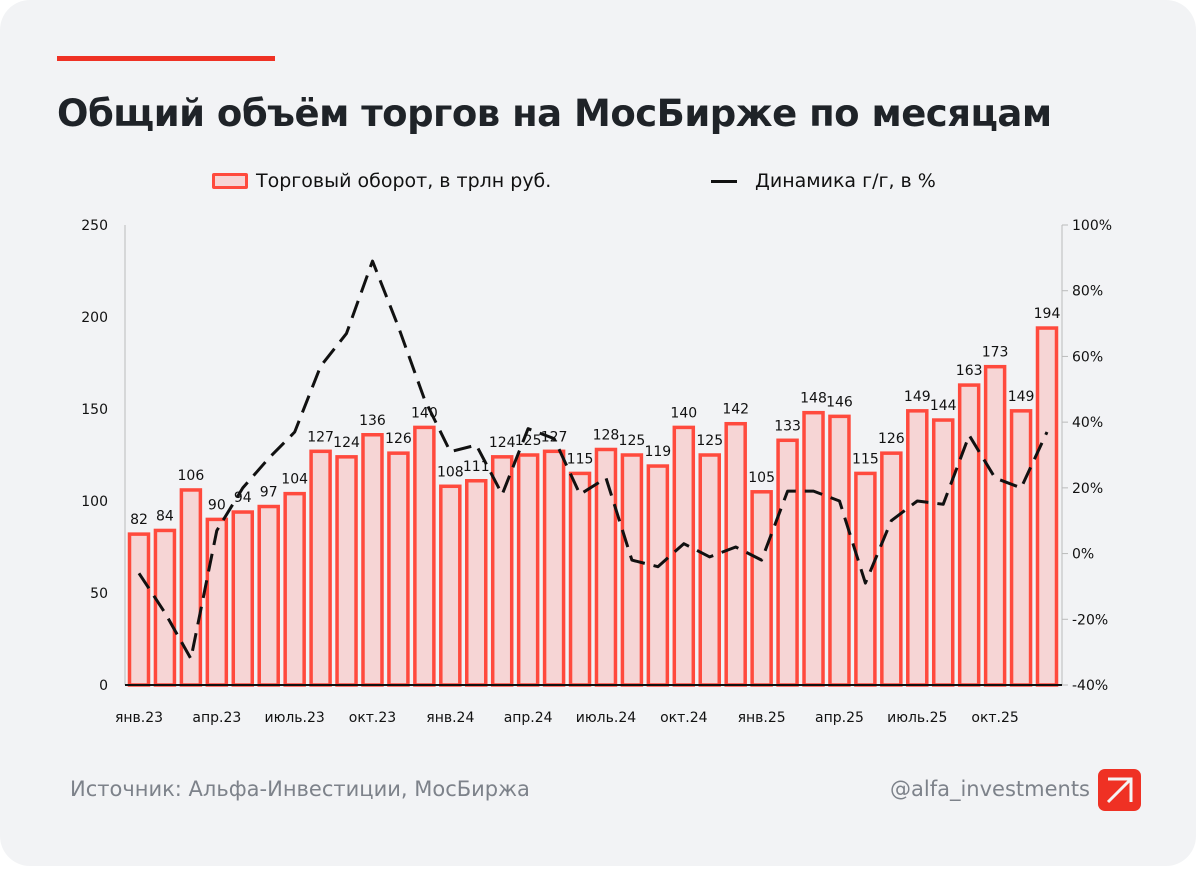  Describe the element at coordinates (230, 181) in the screenshot. I see `legend-bar-swatch` at that location.